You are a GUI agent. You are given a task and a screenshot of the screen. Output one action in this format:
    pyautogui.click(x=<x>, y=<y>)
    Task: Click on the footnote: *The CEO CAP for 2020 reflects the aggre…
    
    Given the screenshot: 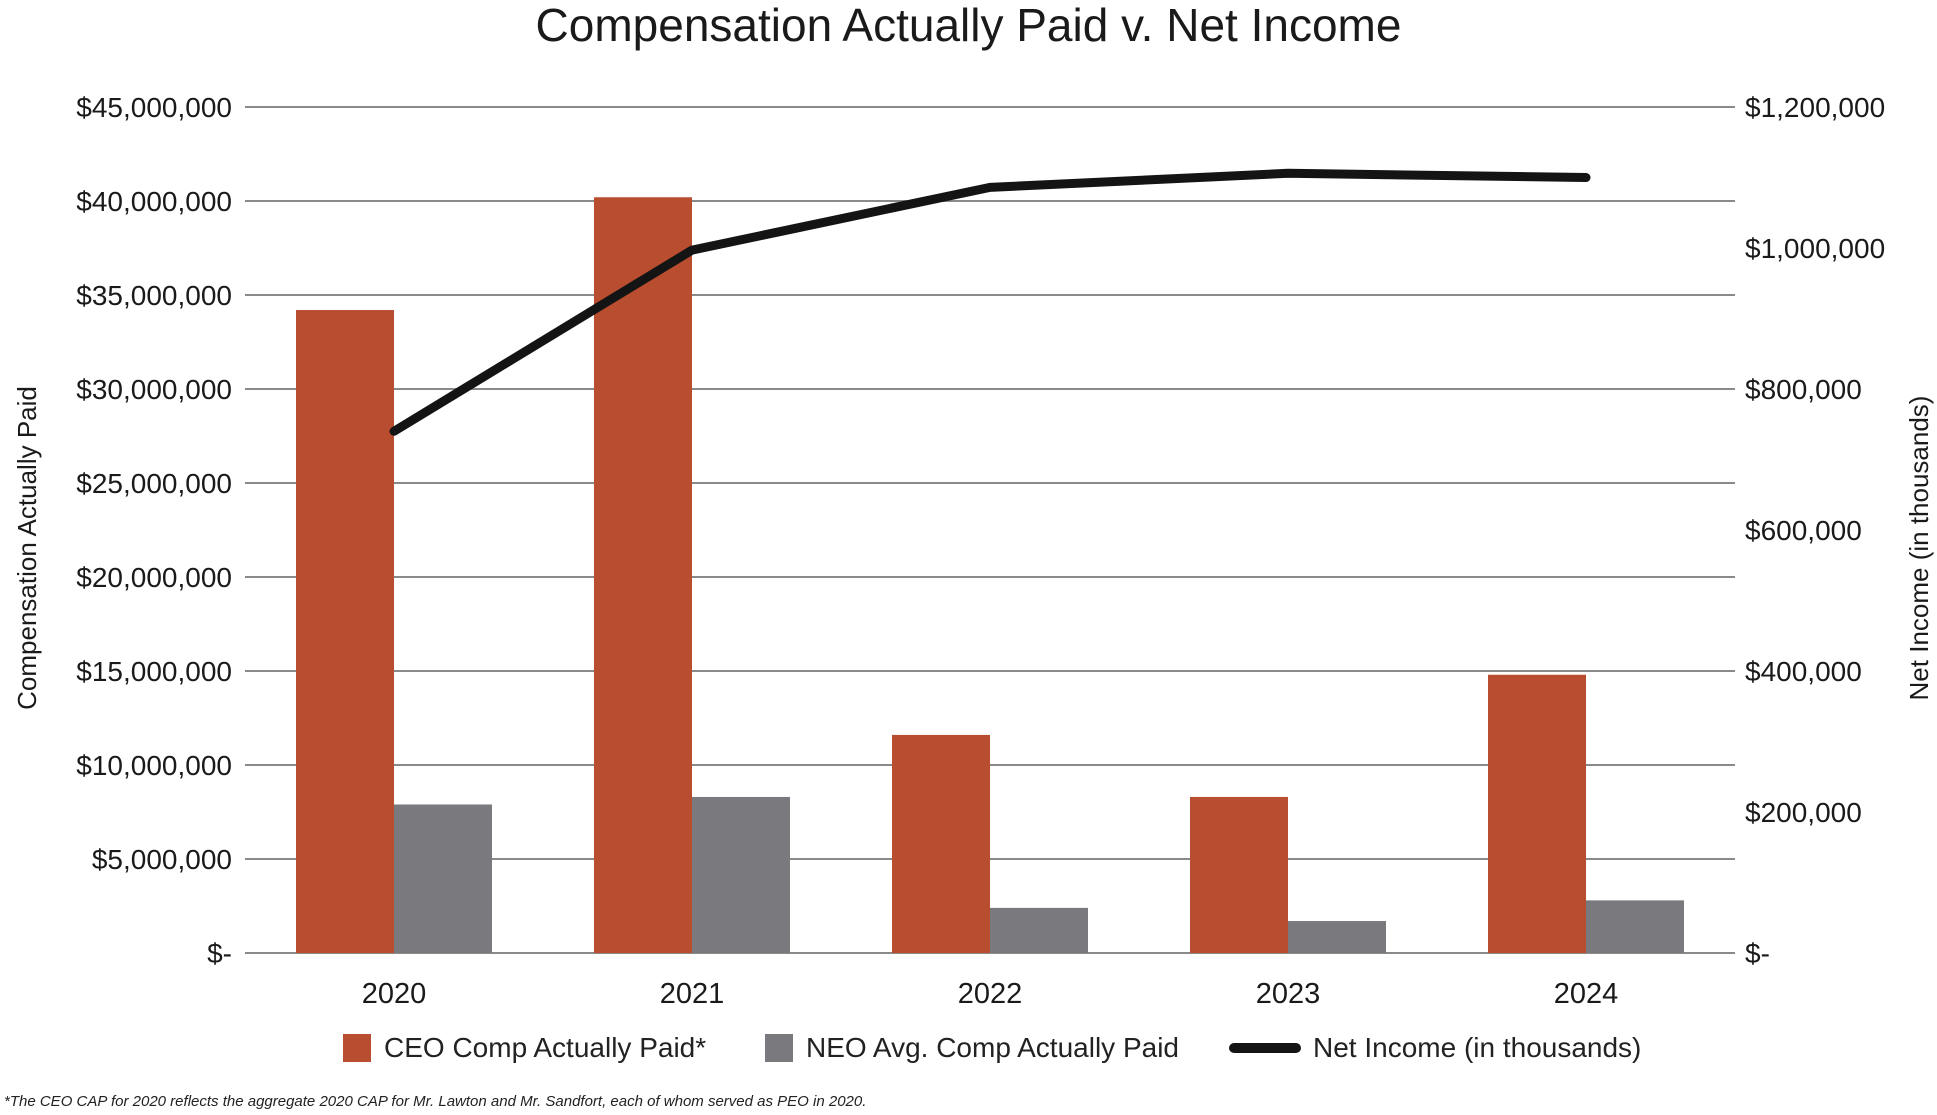 What is the action you would take?
    pyautogui.click(x=435, y=1101)
    